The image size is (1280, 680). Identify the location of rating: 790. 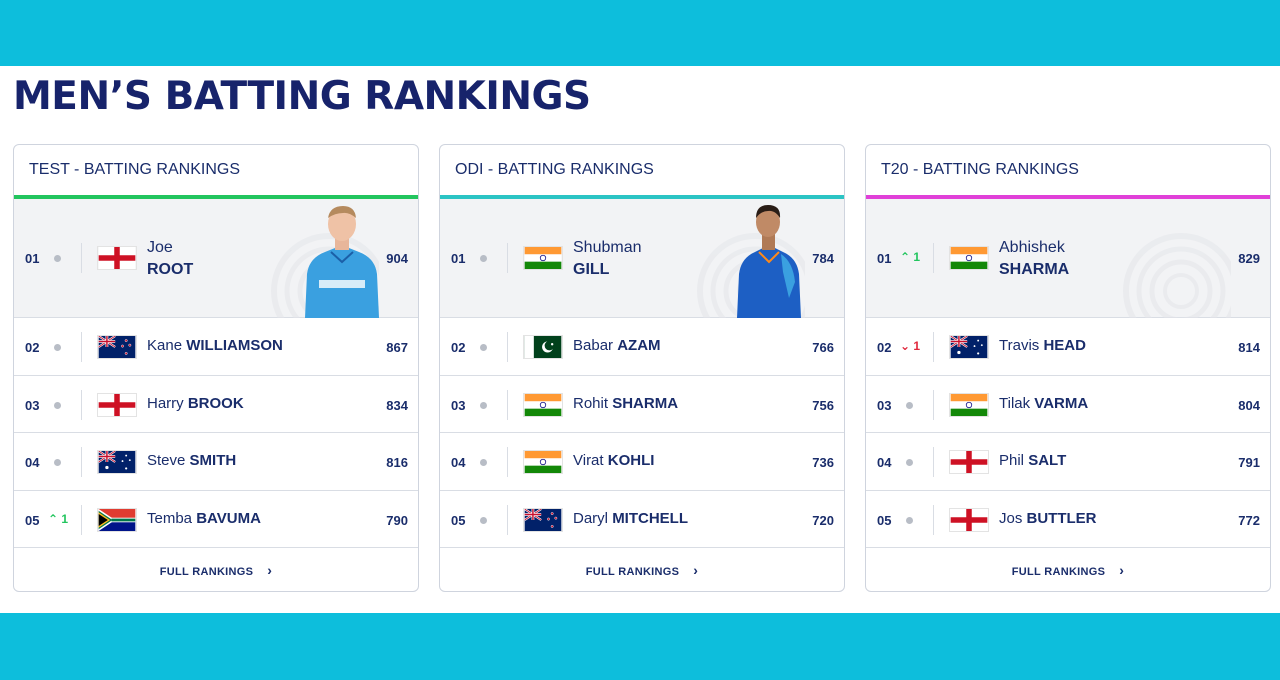
(397, 520).